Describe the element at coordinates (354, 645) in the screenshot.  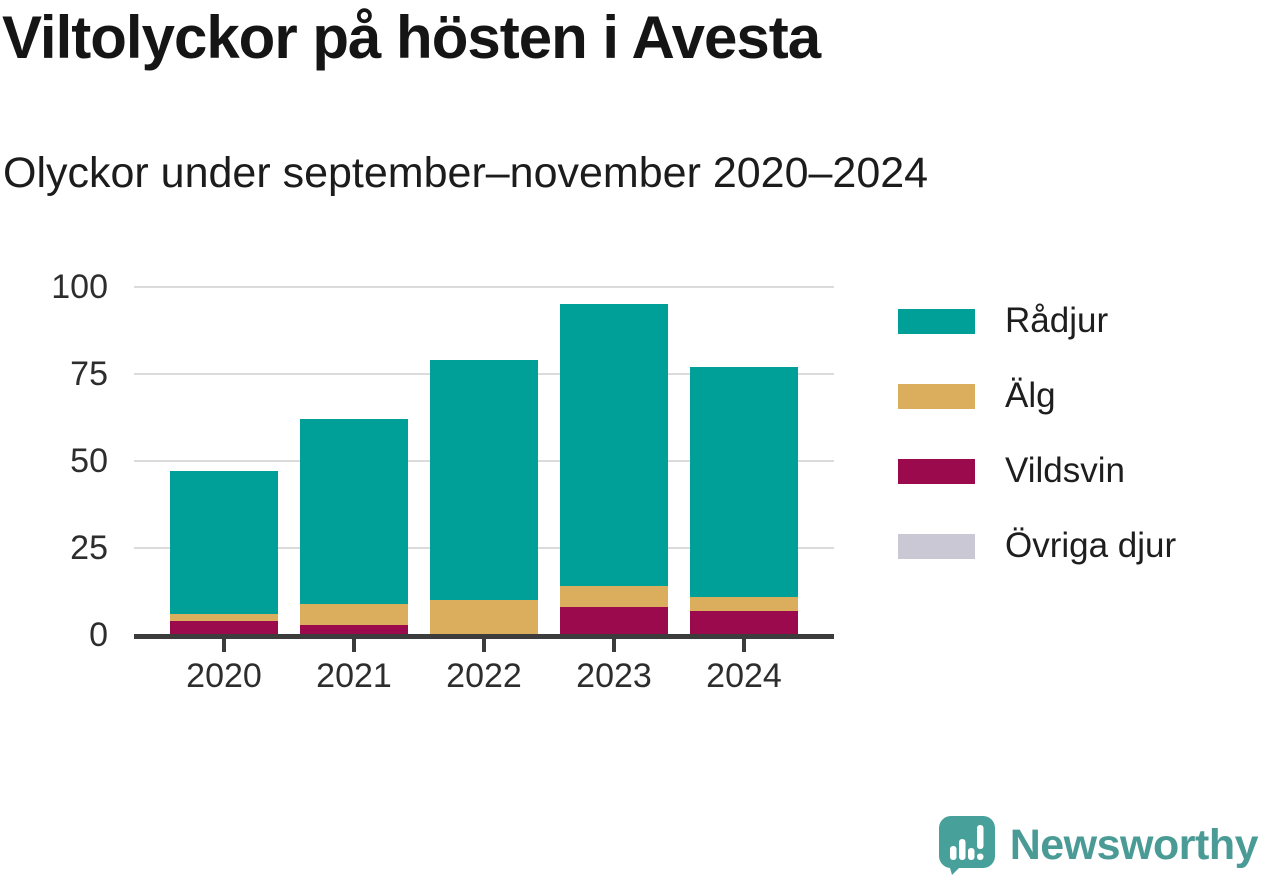
I see `x-tick-2021` at that location.